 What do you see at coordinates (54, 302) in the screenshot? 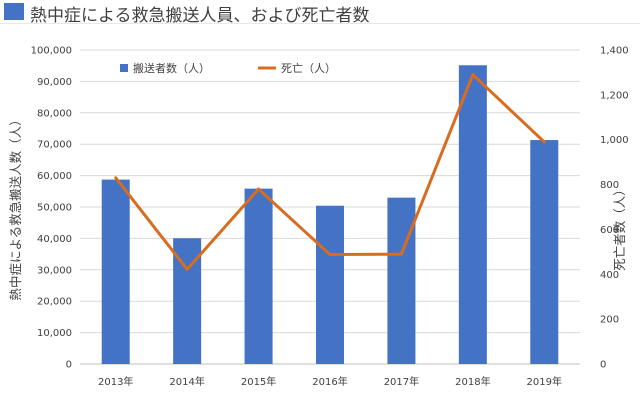
I see `y-left-tick-label: 20,000` at bounding box center [54, 302].